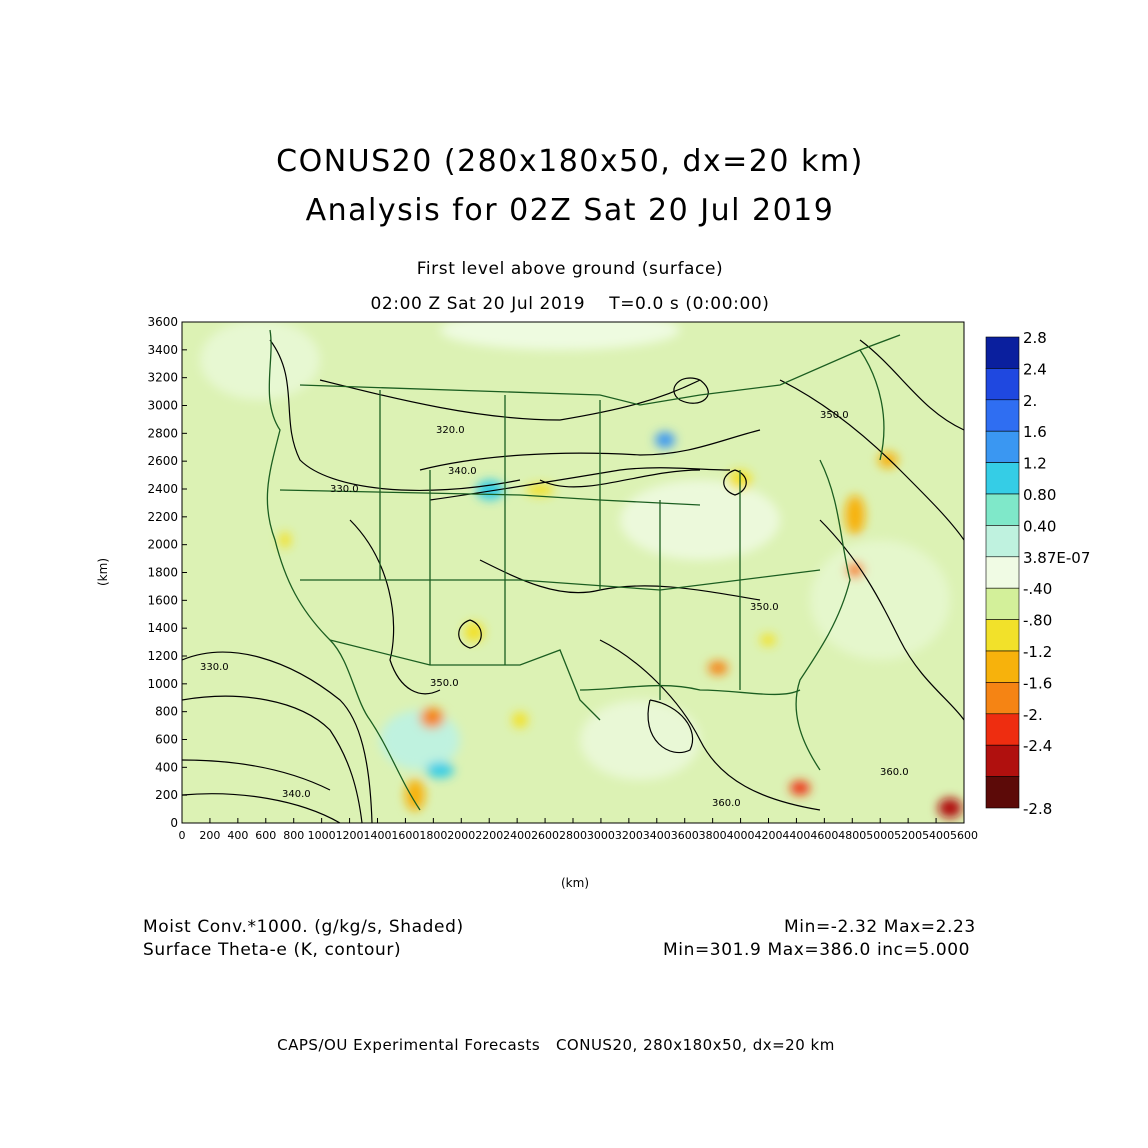  Describe the element at coordinates (162, 489) in the screenshot. I see `y-tick-label: 2400` at that location.